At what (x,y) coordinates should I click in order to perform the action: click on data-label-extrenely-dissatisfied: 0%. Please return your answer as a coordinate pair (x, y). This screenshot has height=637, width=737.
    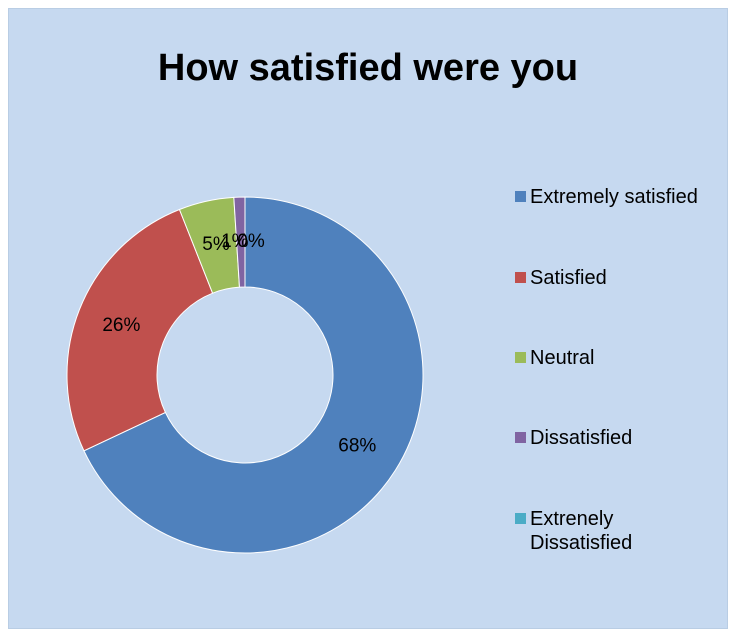
    Looking at the image, I should click on (251, 241).